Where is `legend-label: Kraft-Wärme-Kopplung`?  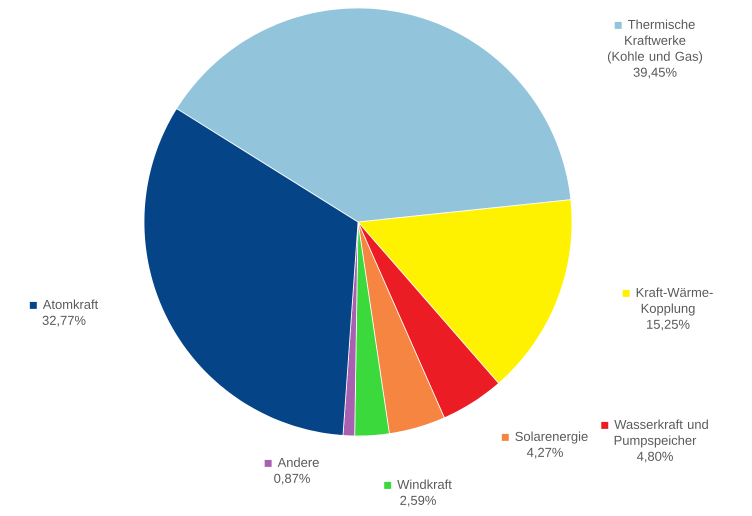 legend-label: Kraft-Wärme-Kopplung is located at coordinates (674, 302).